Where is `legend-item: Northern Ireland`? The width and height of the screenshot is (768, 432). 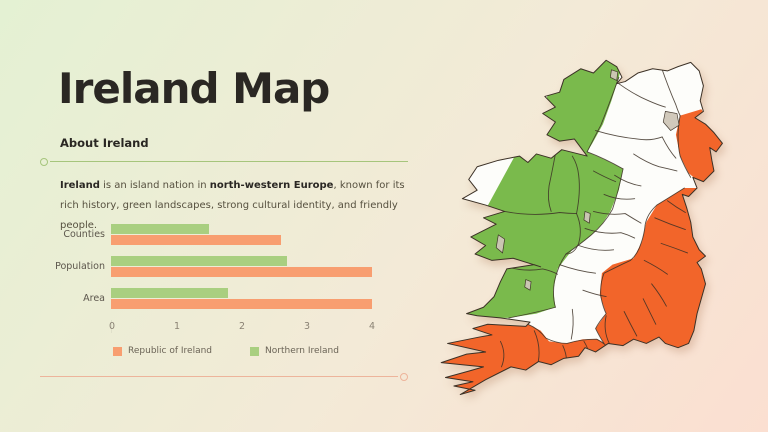 legend-item: Northern Ireland is located at coordinates (294, 351).